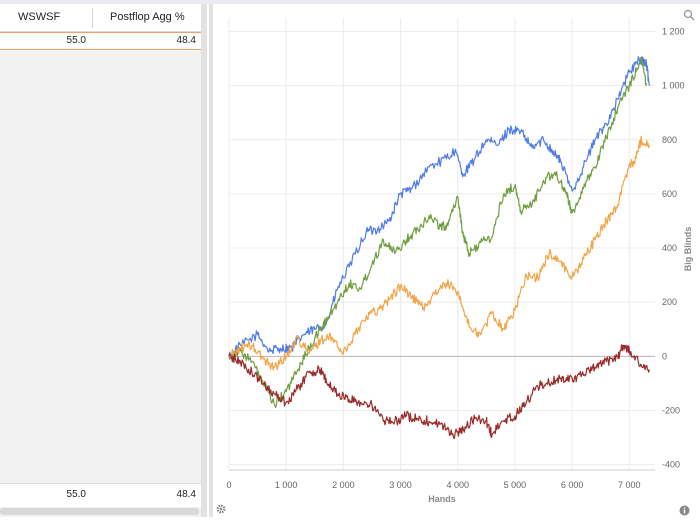 The image size is (700, 522). I want to click on horizontal-scrollbar, so click(99, 511).